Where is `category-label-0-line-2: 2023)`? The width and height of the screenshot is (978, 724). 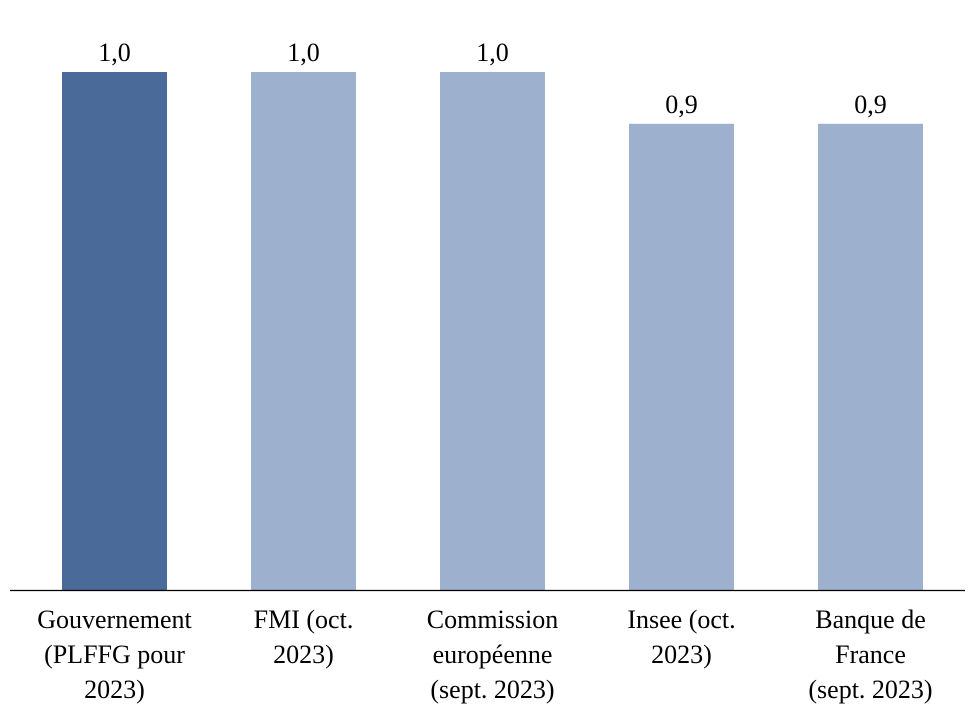 category-label-0-line-2: 2023) is located at coordinates (114, 689).